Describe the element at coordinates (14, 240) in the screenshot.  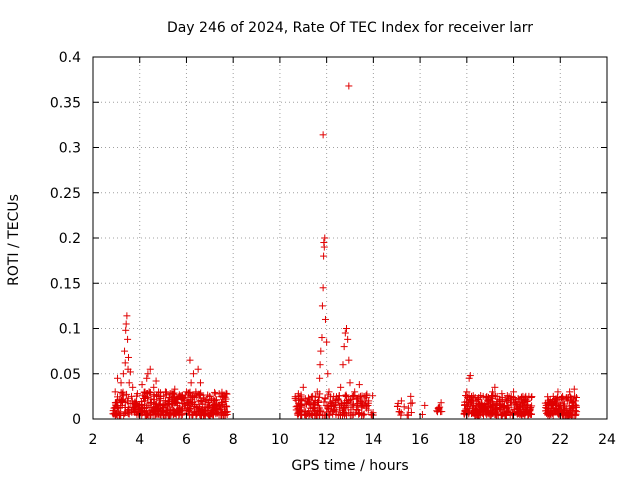
I see `y-axis-label: ROTI / TECUs` at that location.